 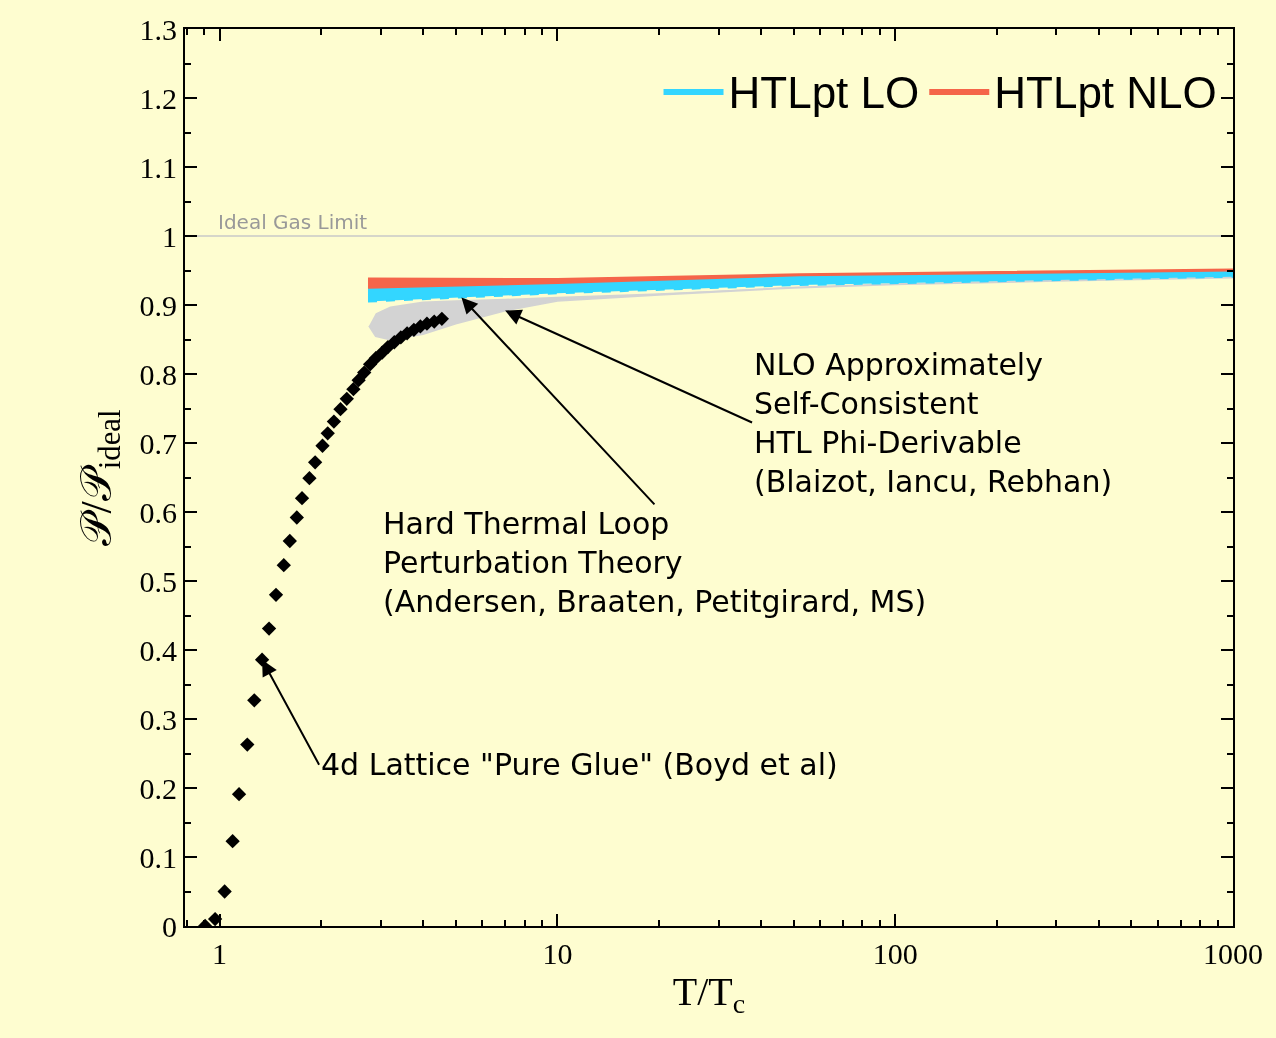 I want to click on x-tick-label: 1, so click(x=220, y=953).